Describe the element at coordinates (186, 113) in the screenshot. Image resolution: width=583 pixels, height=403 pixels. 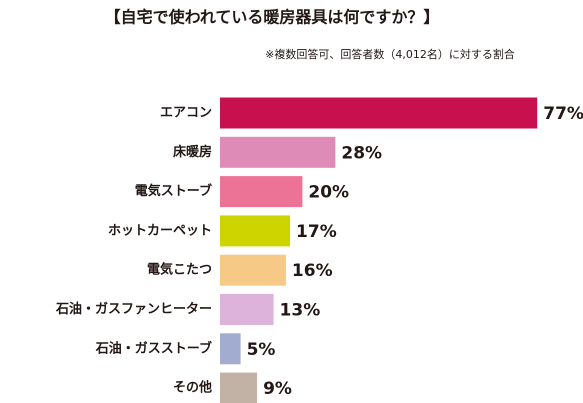
I see `y-tick-label: エアコン` at that location.